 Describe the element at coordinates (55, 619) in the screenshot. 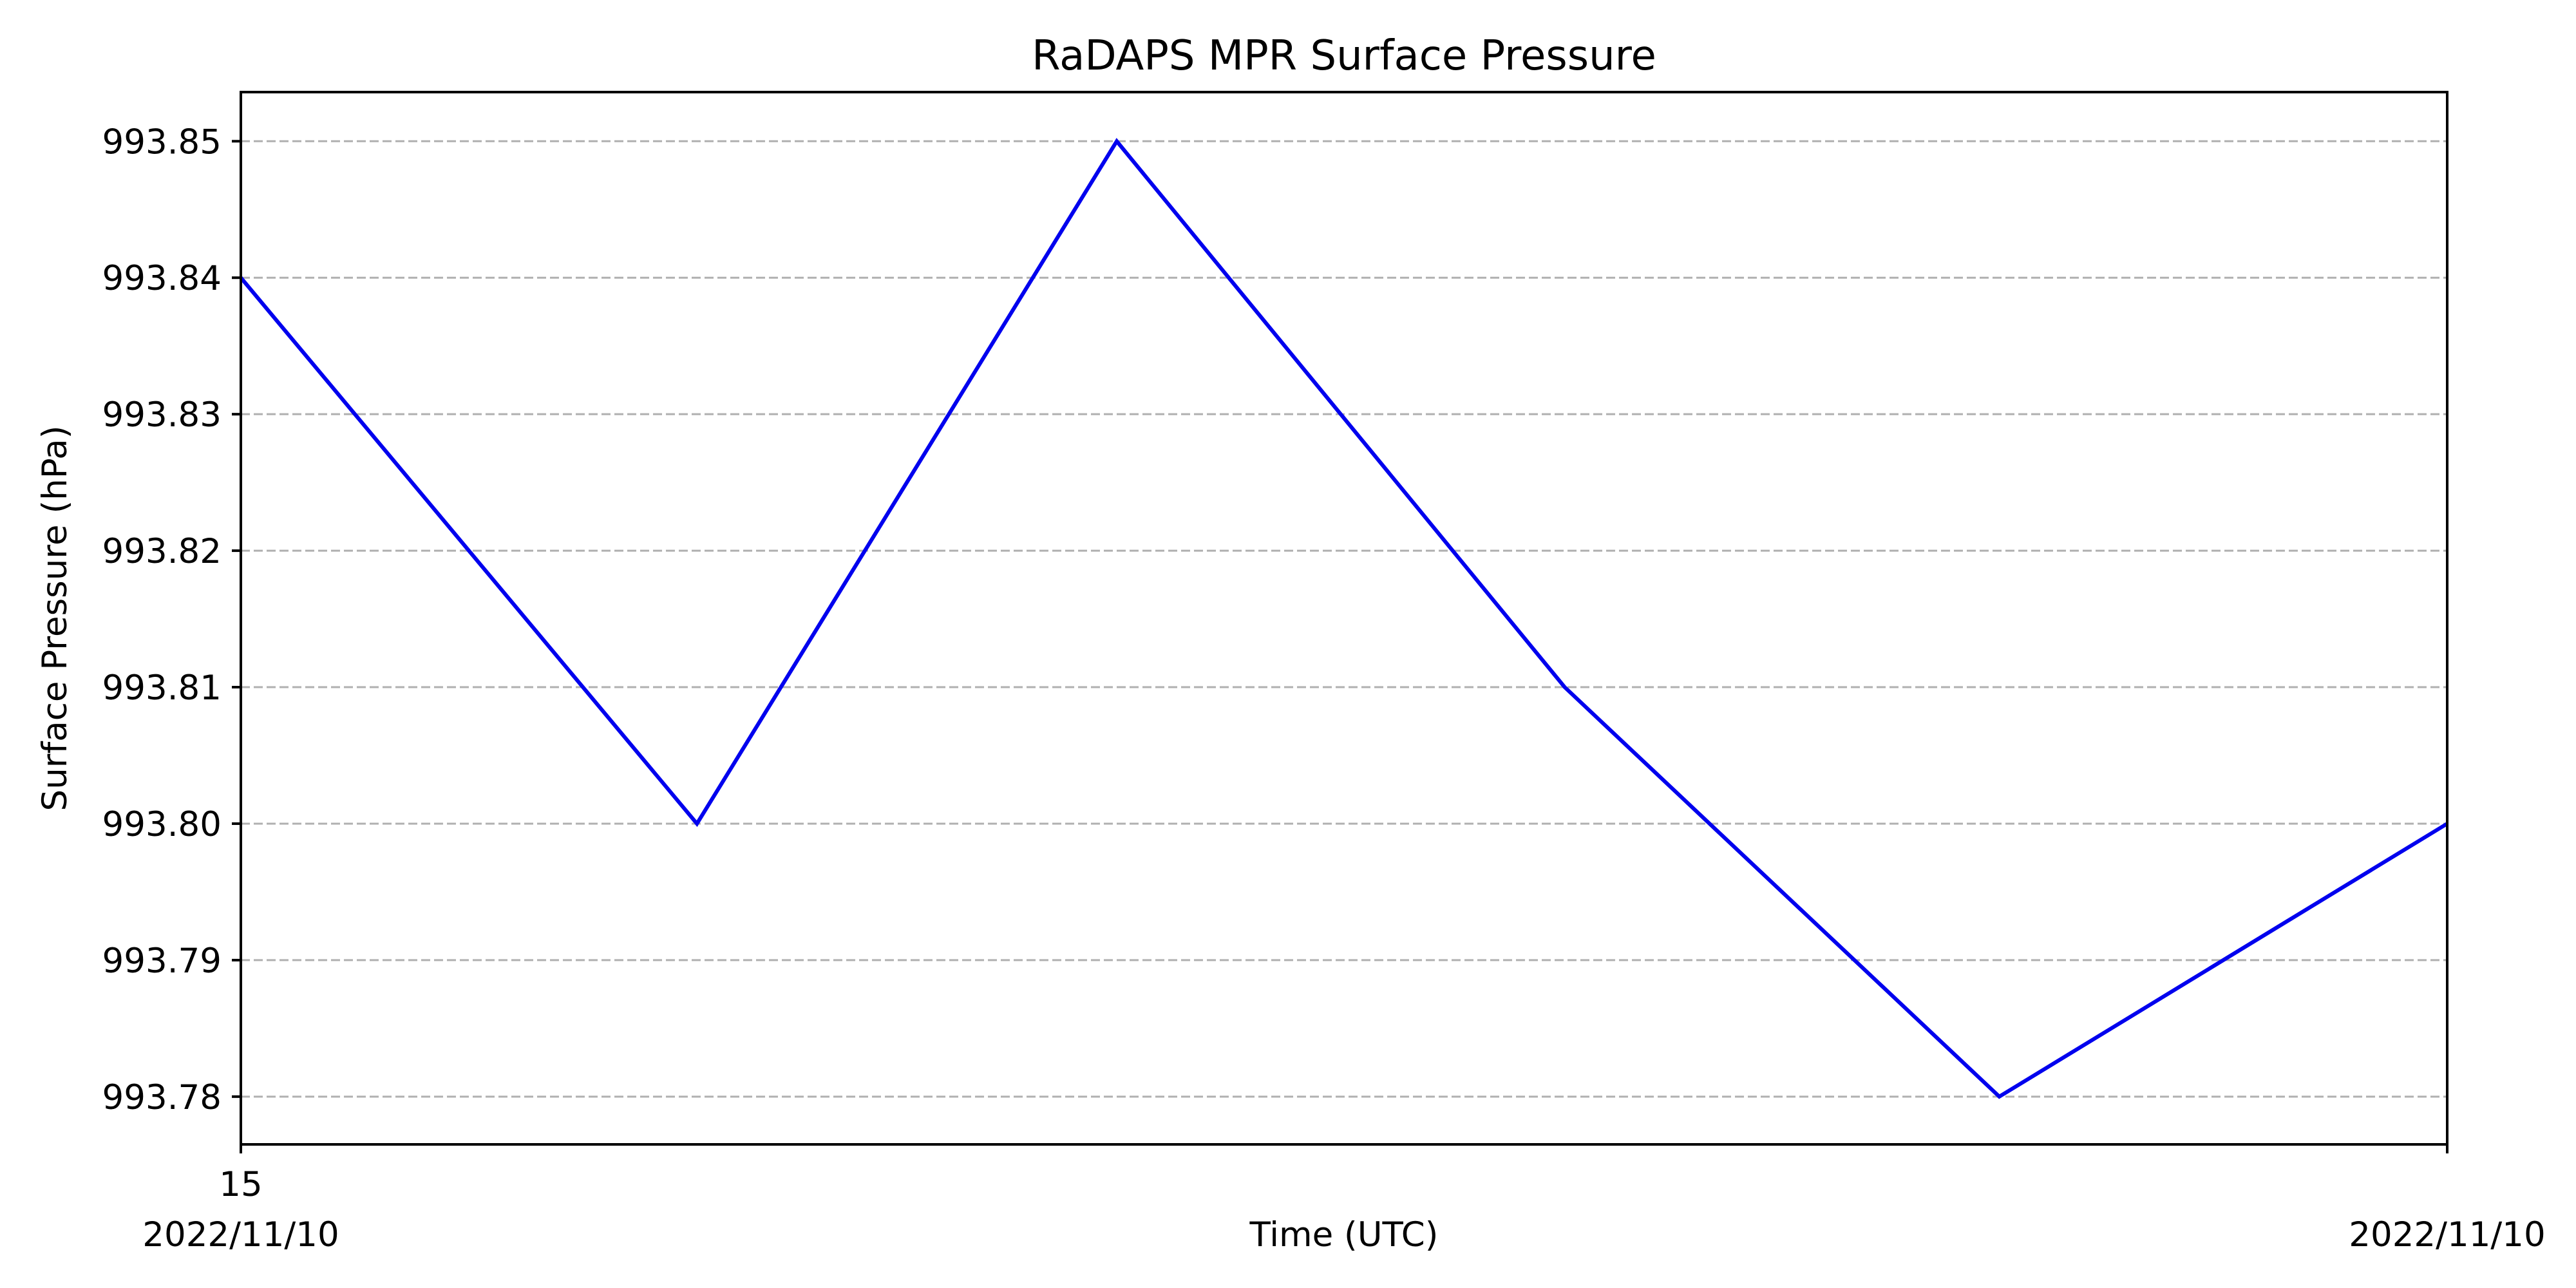

I see `y-axis-title: Surface Pressure (hPa)` at that location.